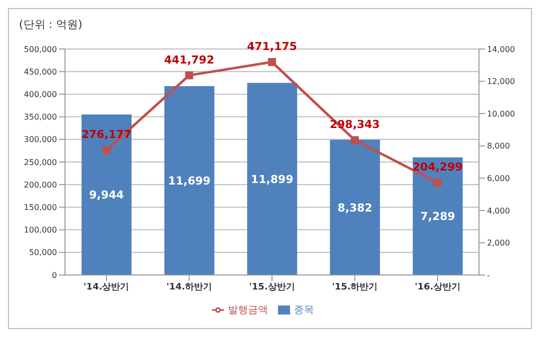 The width and height of the screenshot is (540, 337). I want to click on data-label: 8,382, so click(355, 207).